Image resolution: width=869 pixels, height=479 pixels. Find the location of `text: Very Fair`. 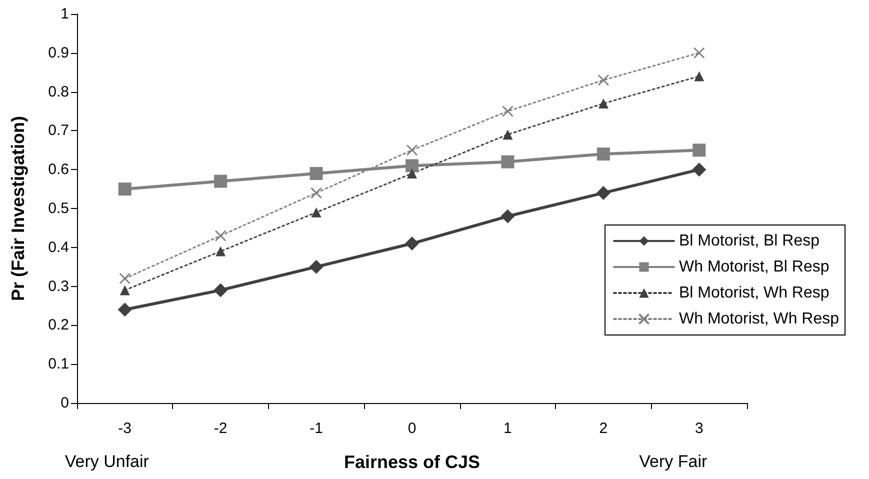

text: Very Fair is located at coordinates (673, 461).